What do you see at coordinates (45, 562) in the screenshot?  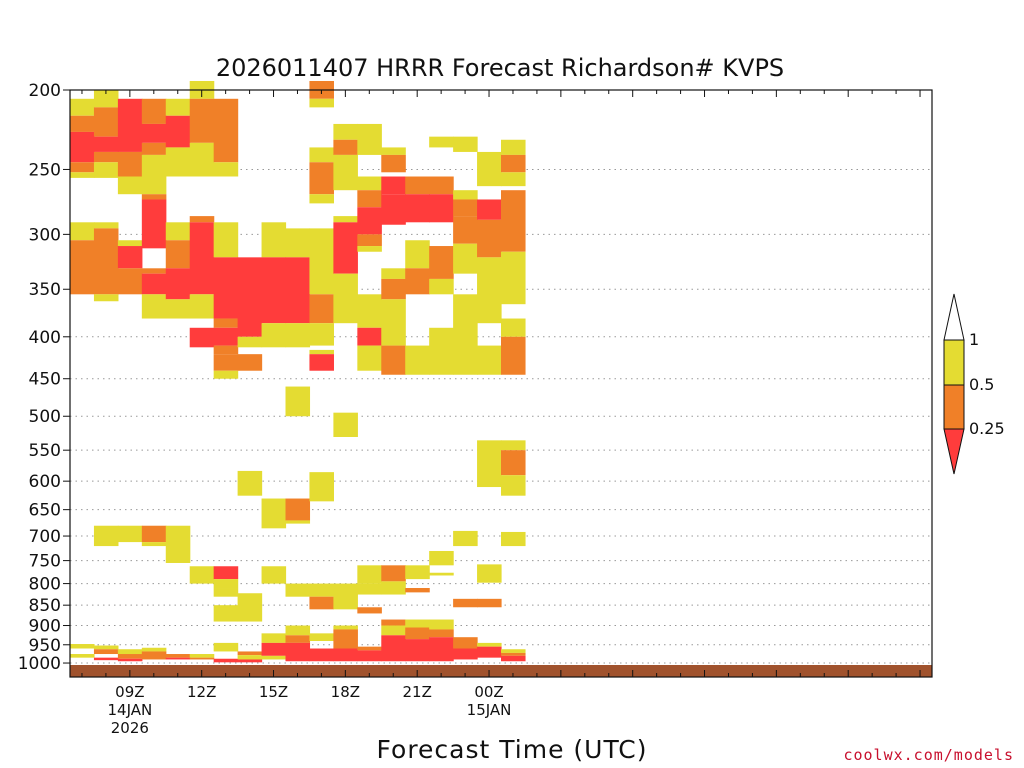 I see `y-tick-label: 750` at bounding box center [45, 562].